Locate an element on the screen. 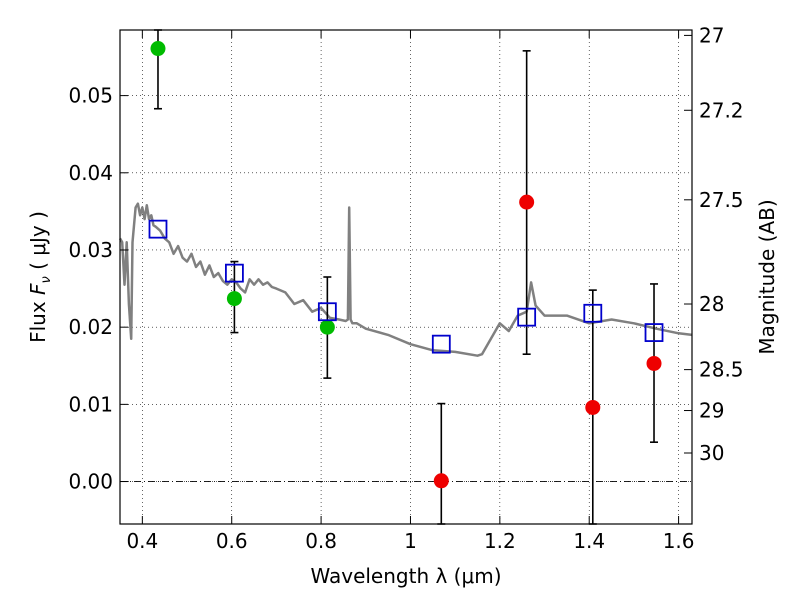 This screenshot has height=600, width=800. y2-ticks: 27 27.2 27.5 28 28.5 29 30 is located at coordinates (714, 244).